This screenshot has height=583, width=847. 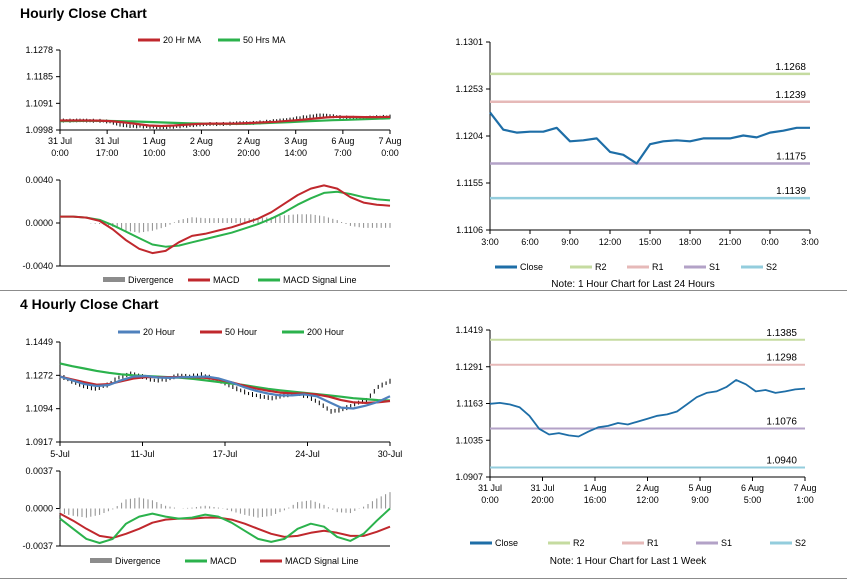 What do you see at coordinates (469, 89) in the screenshot?
I see `hourly-pivot-y-tick-label: 1.1253` at bounding box center [469, 89].